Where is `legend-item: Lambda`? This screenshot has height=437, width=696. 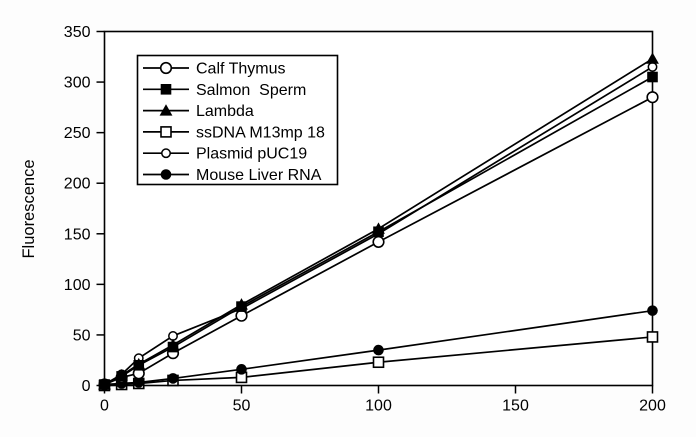
legend-item: Lambda is located at coordinates (198, 111).